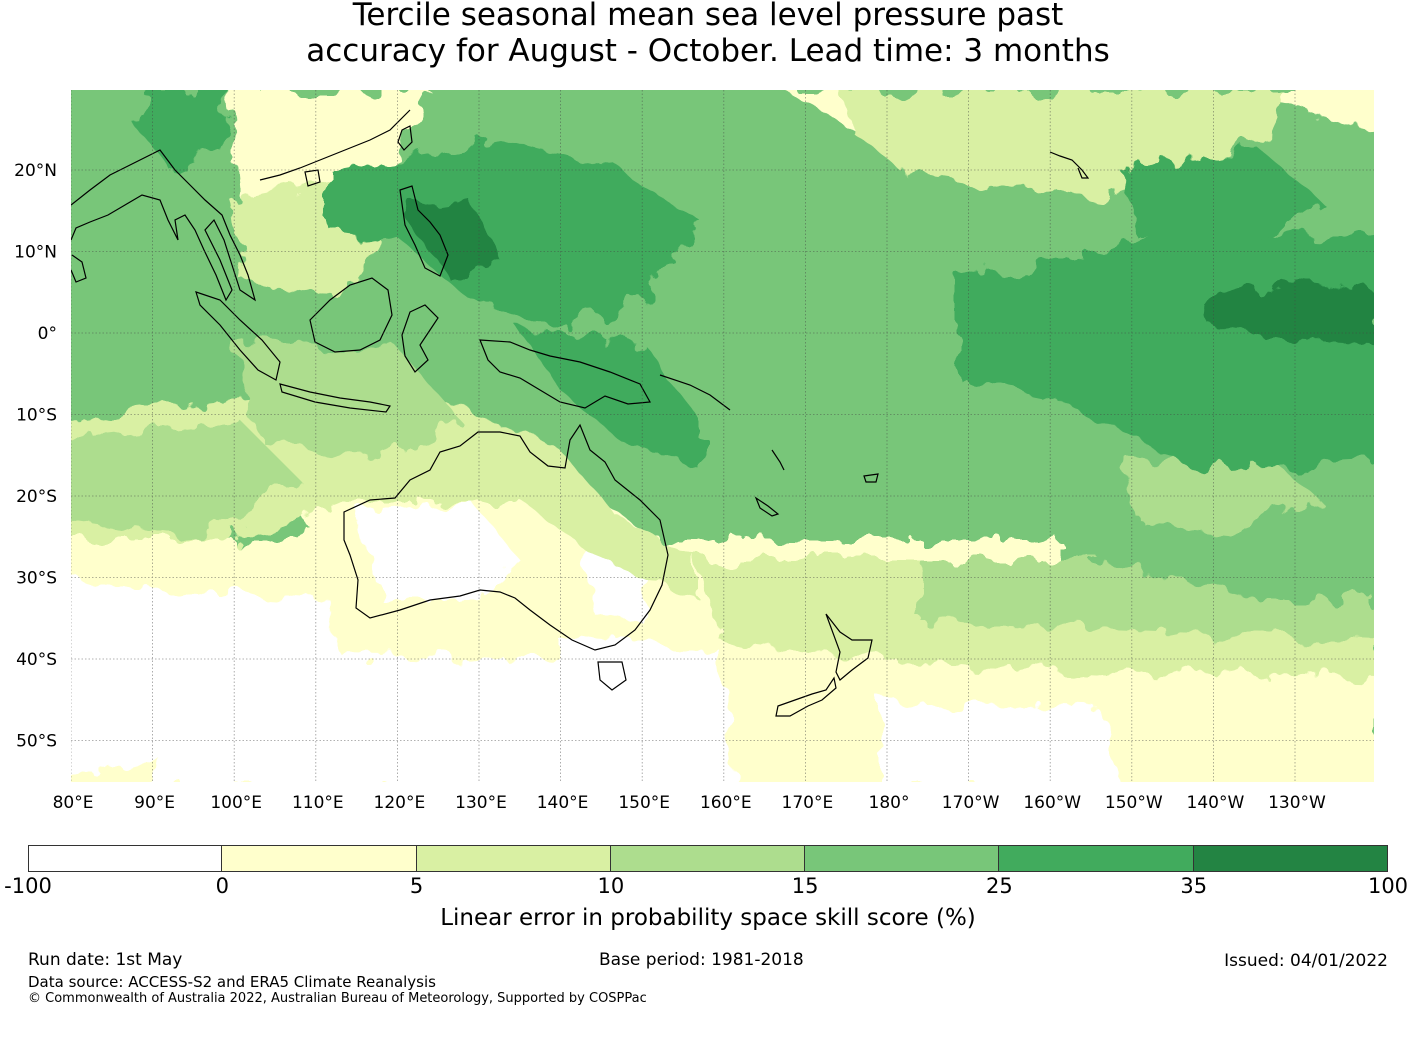  I want to click on tasmania-coastline, so click(612, 676).